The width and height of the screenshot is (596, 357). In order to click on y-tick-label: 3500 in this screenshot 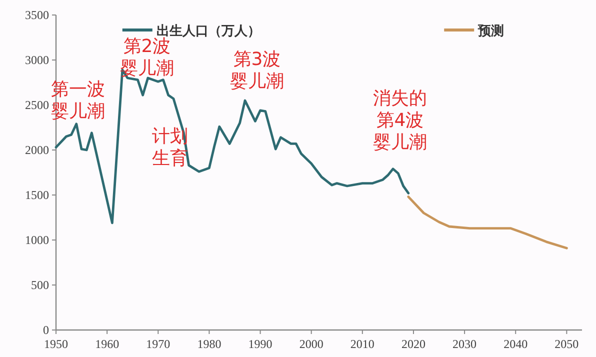, I will do `click(37, 15)`.